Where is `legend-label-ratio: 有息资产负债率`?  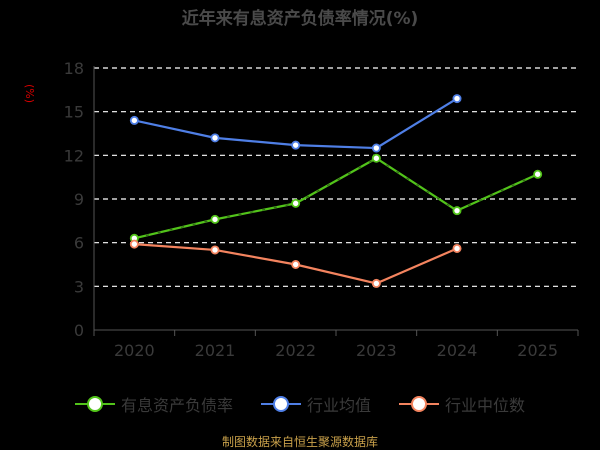
legend-label-ratio: 有息资产负债率 is located at coordinates (176, 405).